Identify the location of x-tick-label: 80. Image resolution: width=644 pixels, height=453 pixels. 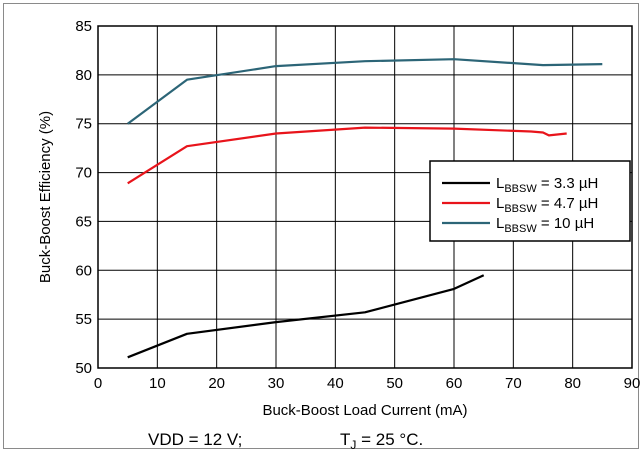
(572, 383).